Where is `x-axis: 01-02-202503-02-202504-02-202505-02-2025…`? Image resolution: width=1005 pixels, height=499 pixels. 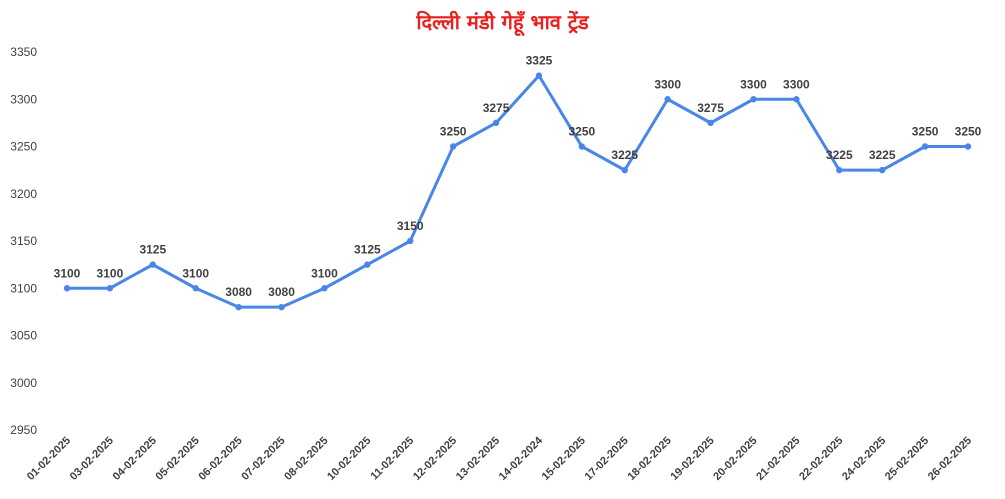 x-axis: 01-02-202503-02-202504-02-202505-02-2025… is located at coordinates (499, 458).